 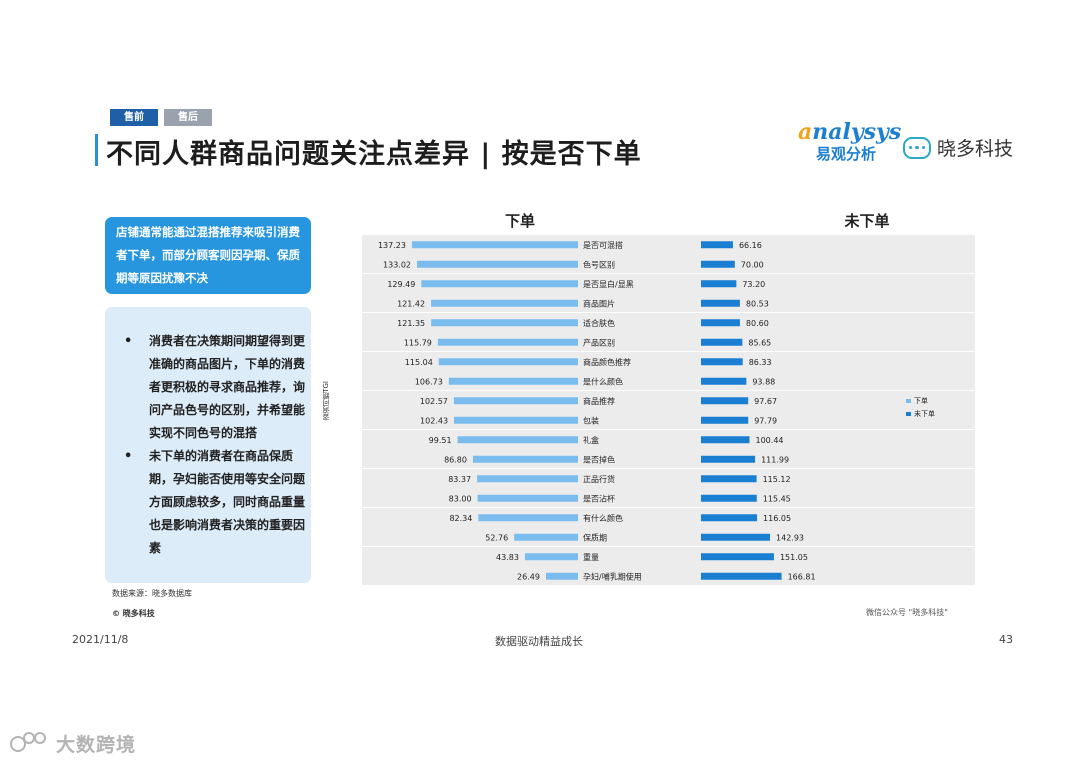 I want to click on data-label-not-ordered: 70.00, so click(x=752, y=264).